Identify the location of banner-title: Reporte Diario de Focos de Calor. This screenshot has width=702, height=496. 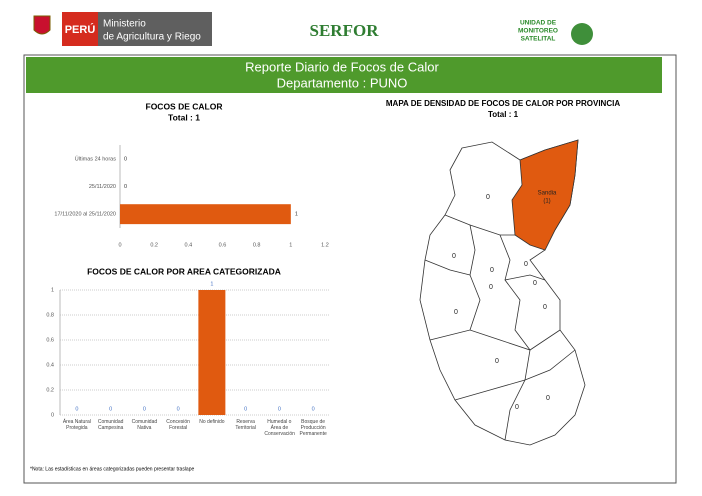
(342, 66).